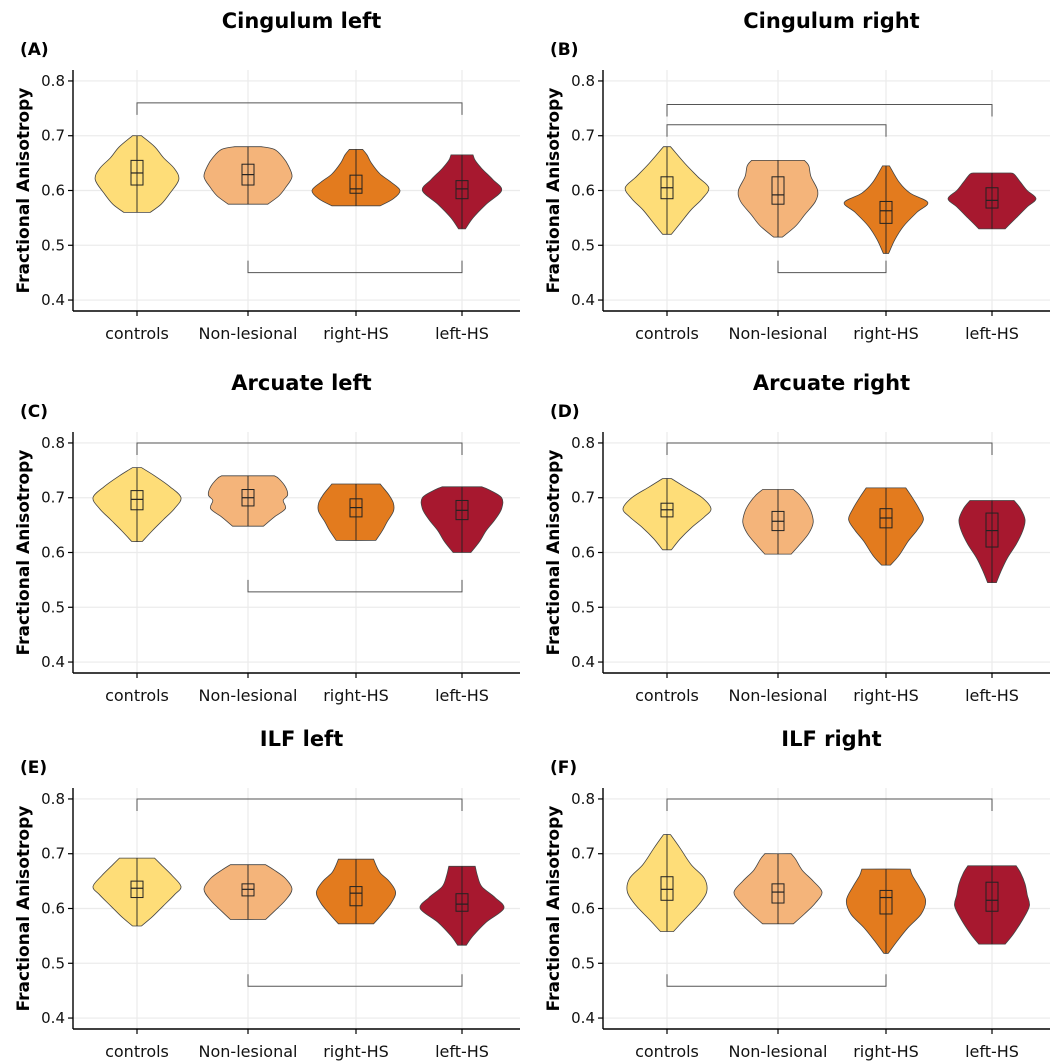 This screenshot has height=1061, width=1051. What do you see at coordinates (301, 383) in the screenshot?
I see `panel-title: Arcuate left` at bounding box center [301, 383].